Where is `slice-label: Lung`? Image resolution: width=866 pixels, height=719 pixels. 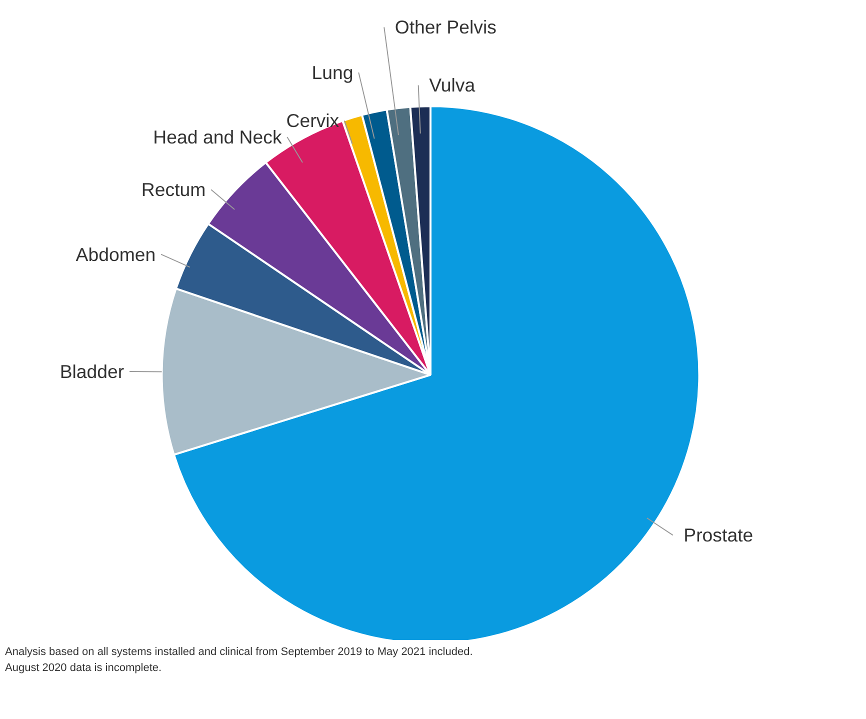
slice-label: Lung is located at coordinates (333, 73).